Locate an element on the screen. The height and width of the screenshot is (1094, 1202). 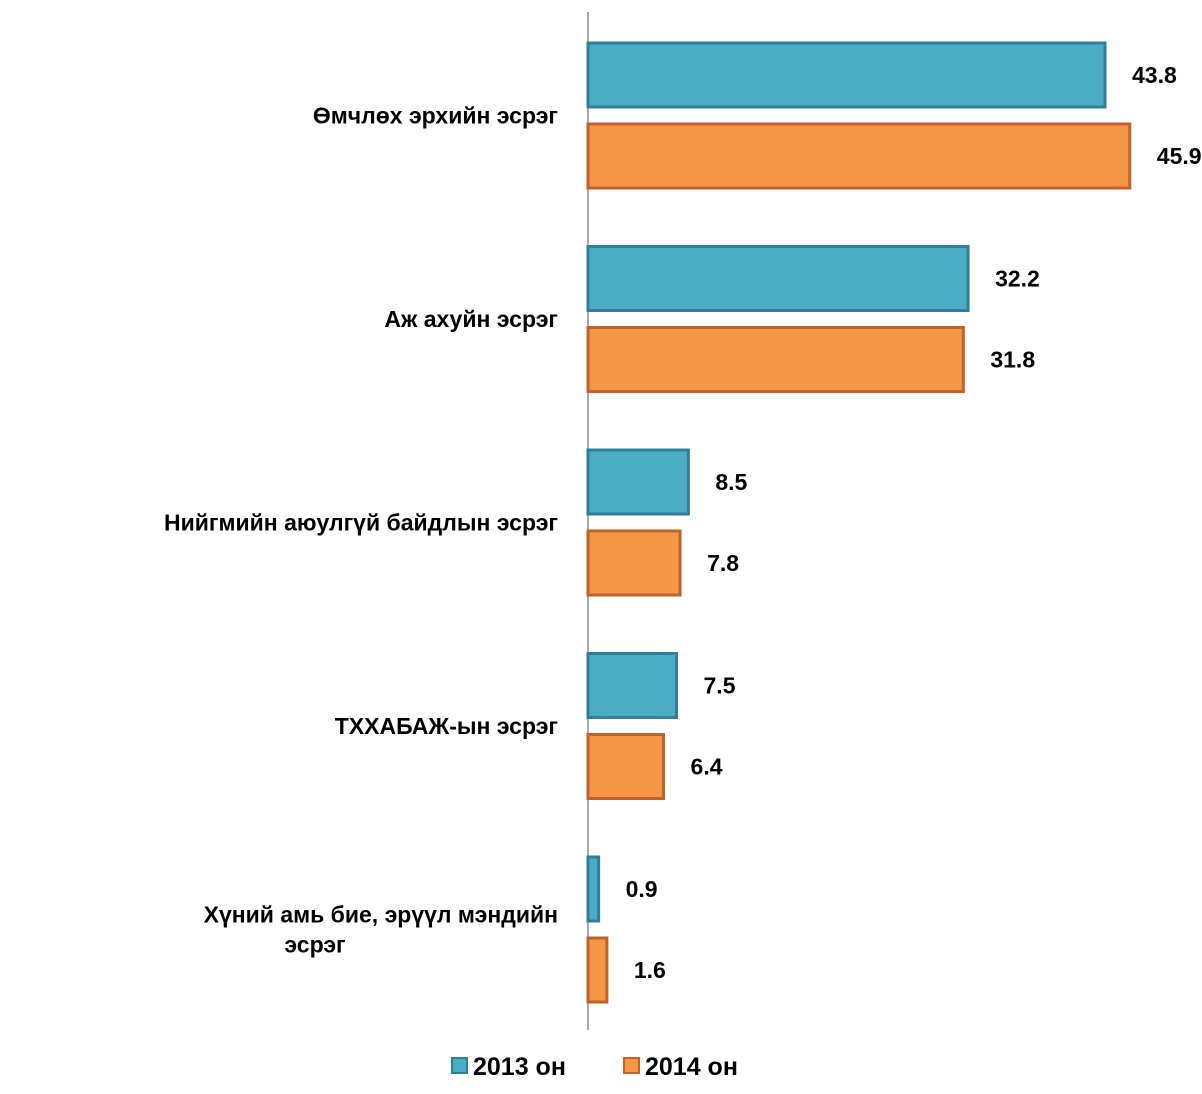
value-label: 43.8 is located at coordinates (1154, 75).